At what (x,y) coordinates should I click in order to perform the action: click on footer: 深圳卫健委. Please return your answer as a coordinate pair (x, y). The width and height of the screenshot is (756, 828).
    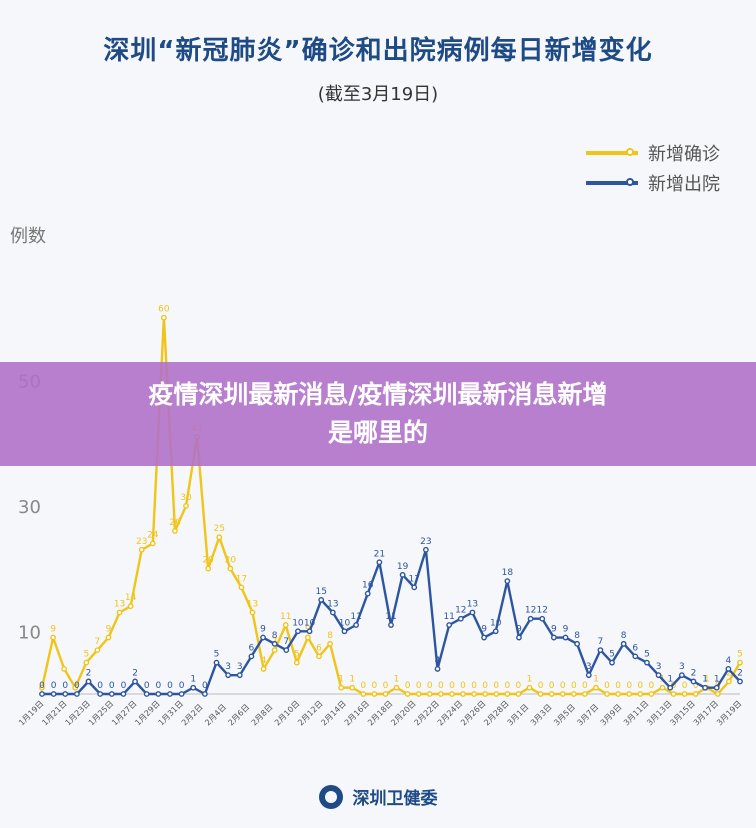
    Looking at the image, I should click on (378, 796).